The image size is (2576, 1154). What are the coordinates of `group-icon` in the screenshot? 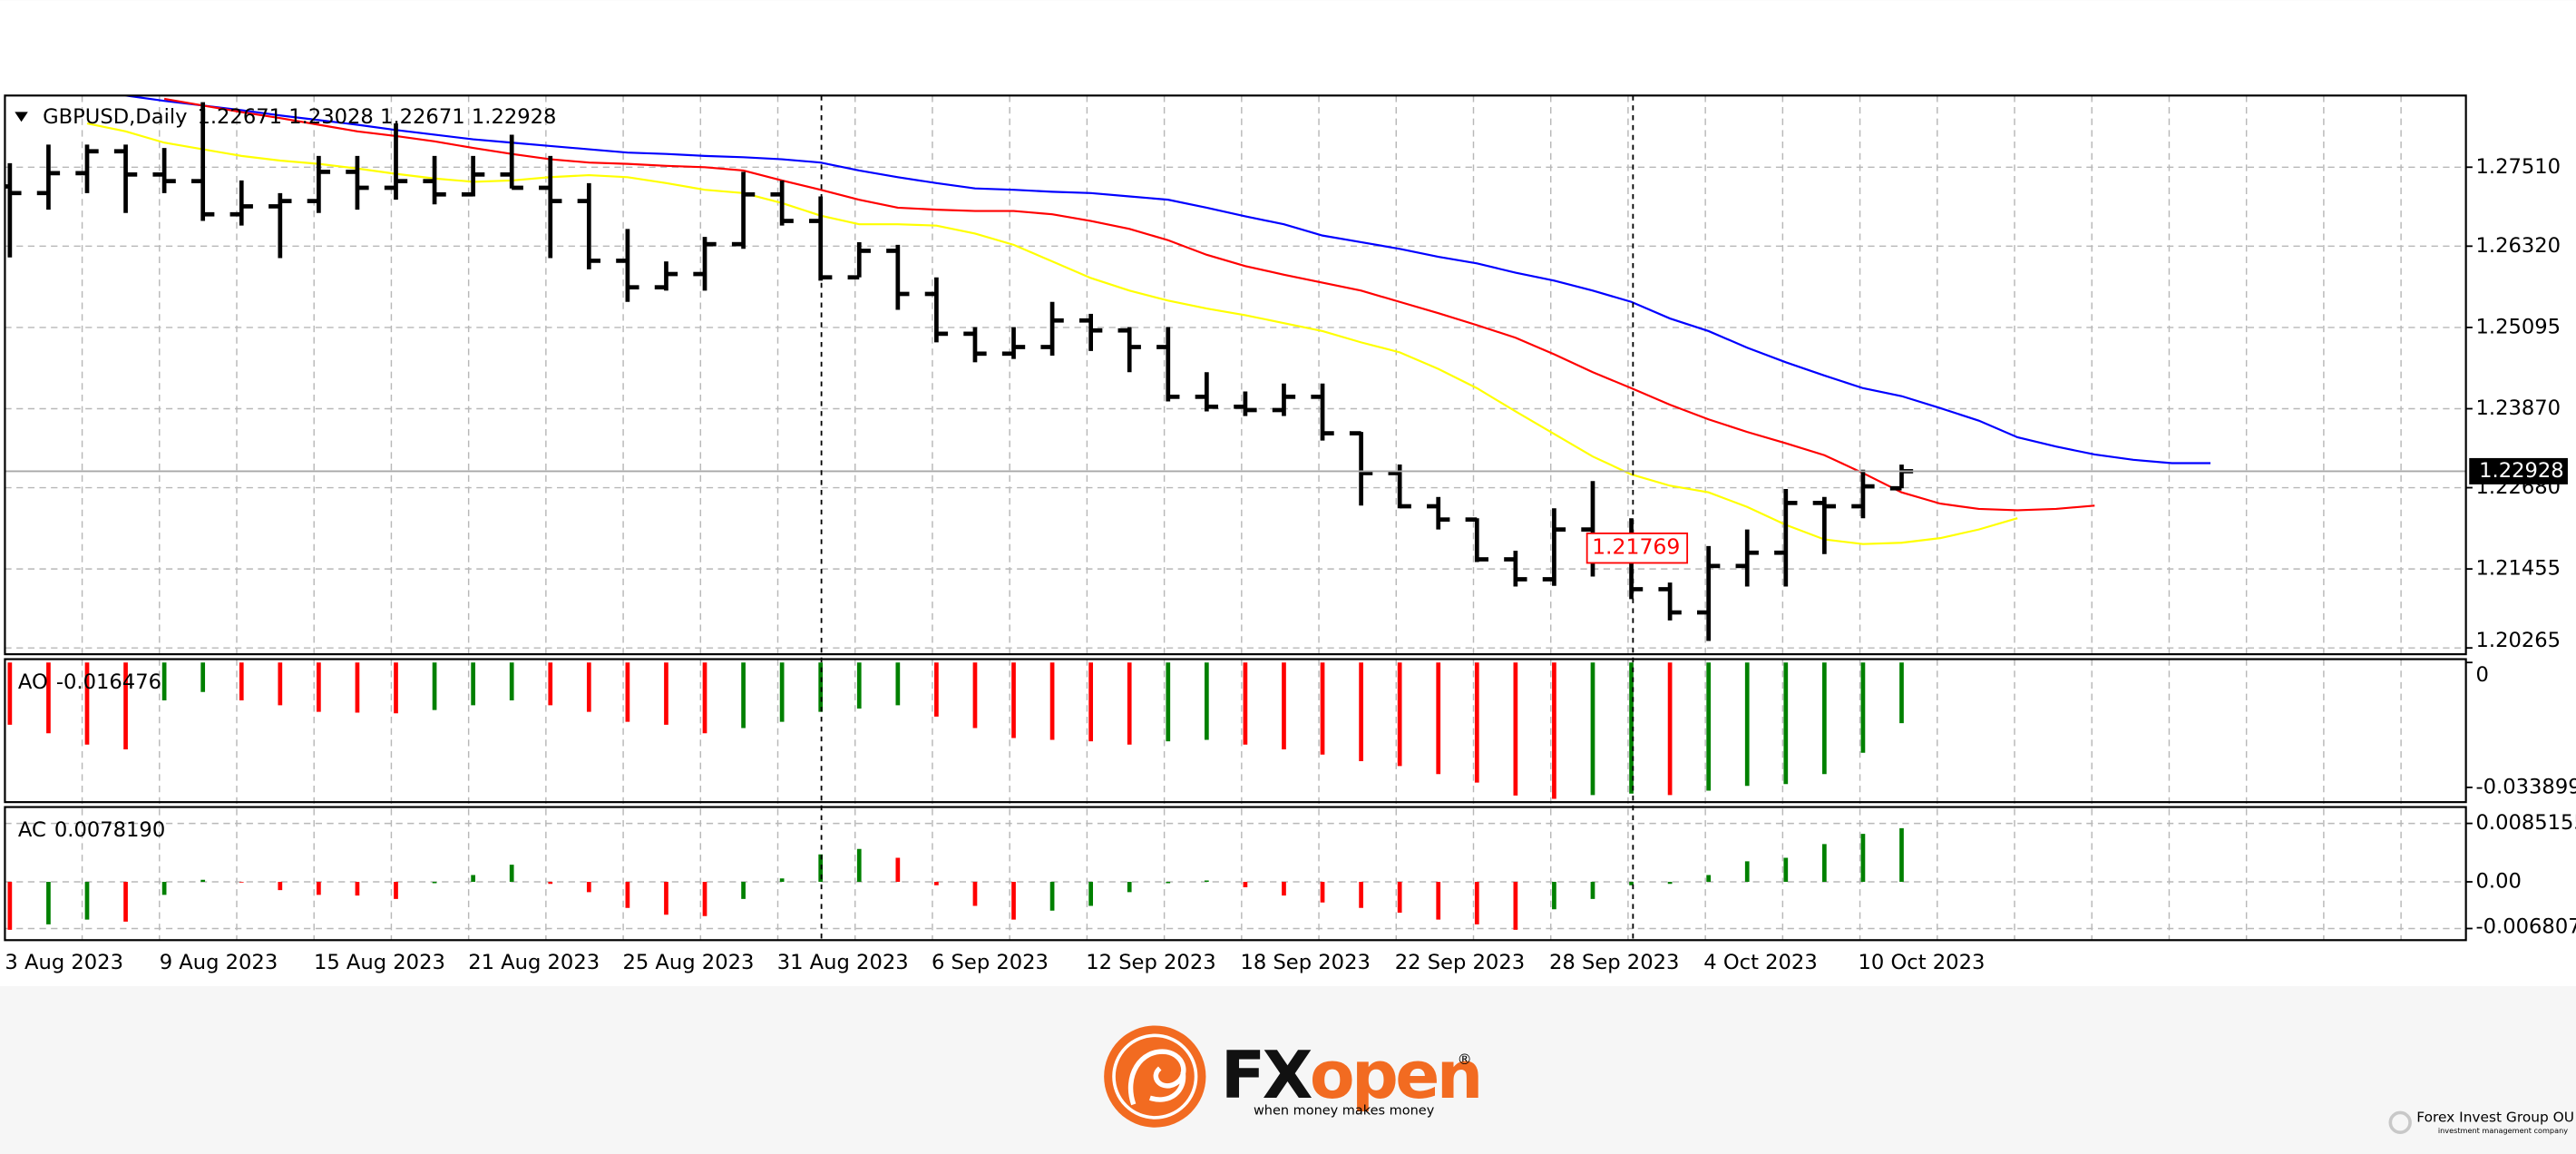 It's located at (2400, 1122).